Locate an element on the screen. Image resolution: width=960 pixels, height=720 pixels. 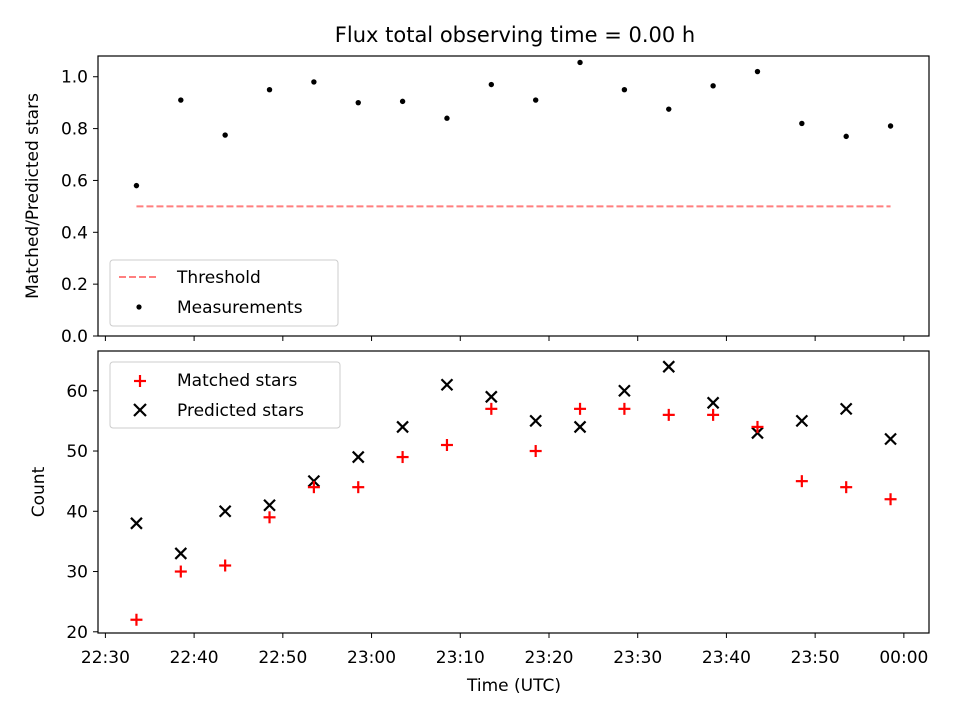
ratio-y-tick-label: 0.0 is located at coordinates (74, 337).